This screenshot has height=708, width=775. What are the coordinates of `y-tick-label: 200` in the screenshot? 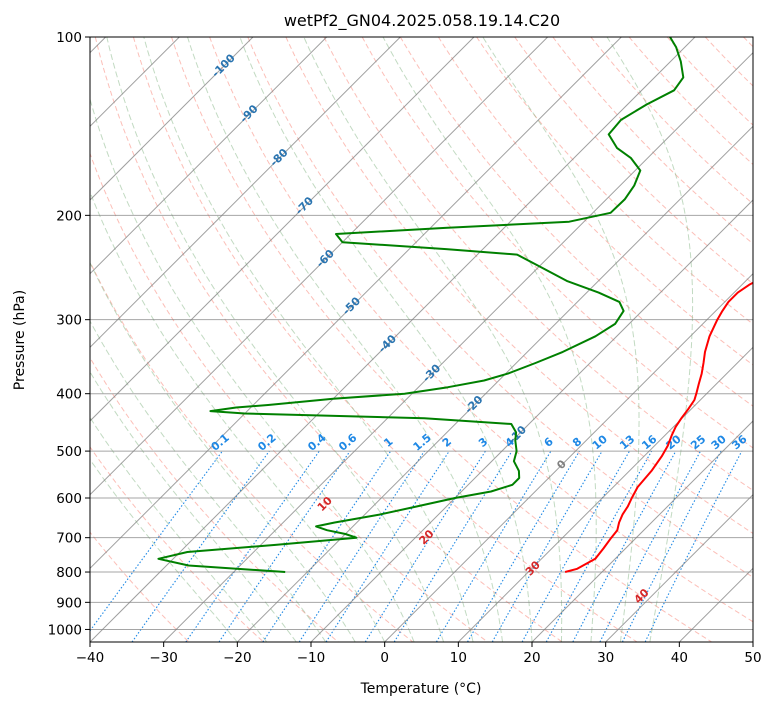 It's located at (69, 216).